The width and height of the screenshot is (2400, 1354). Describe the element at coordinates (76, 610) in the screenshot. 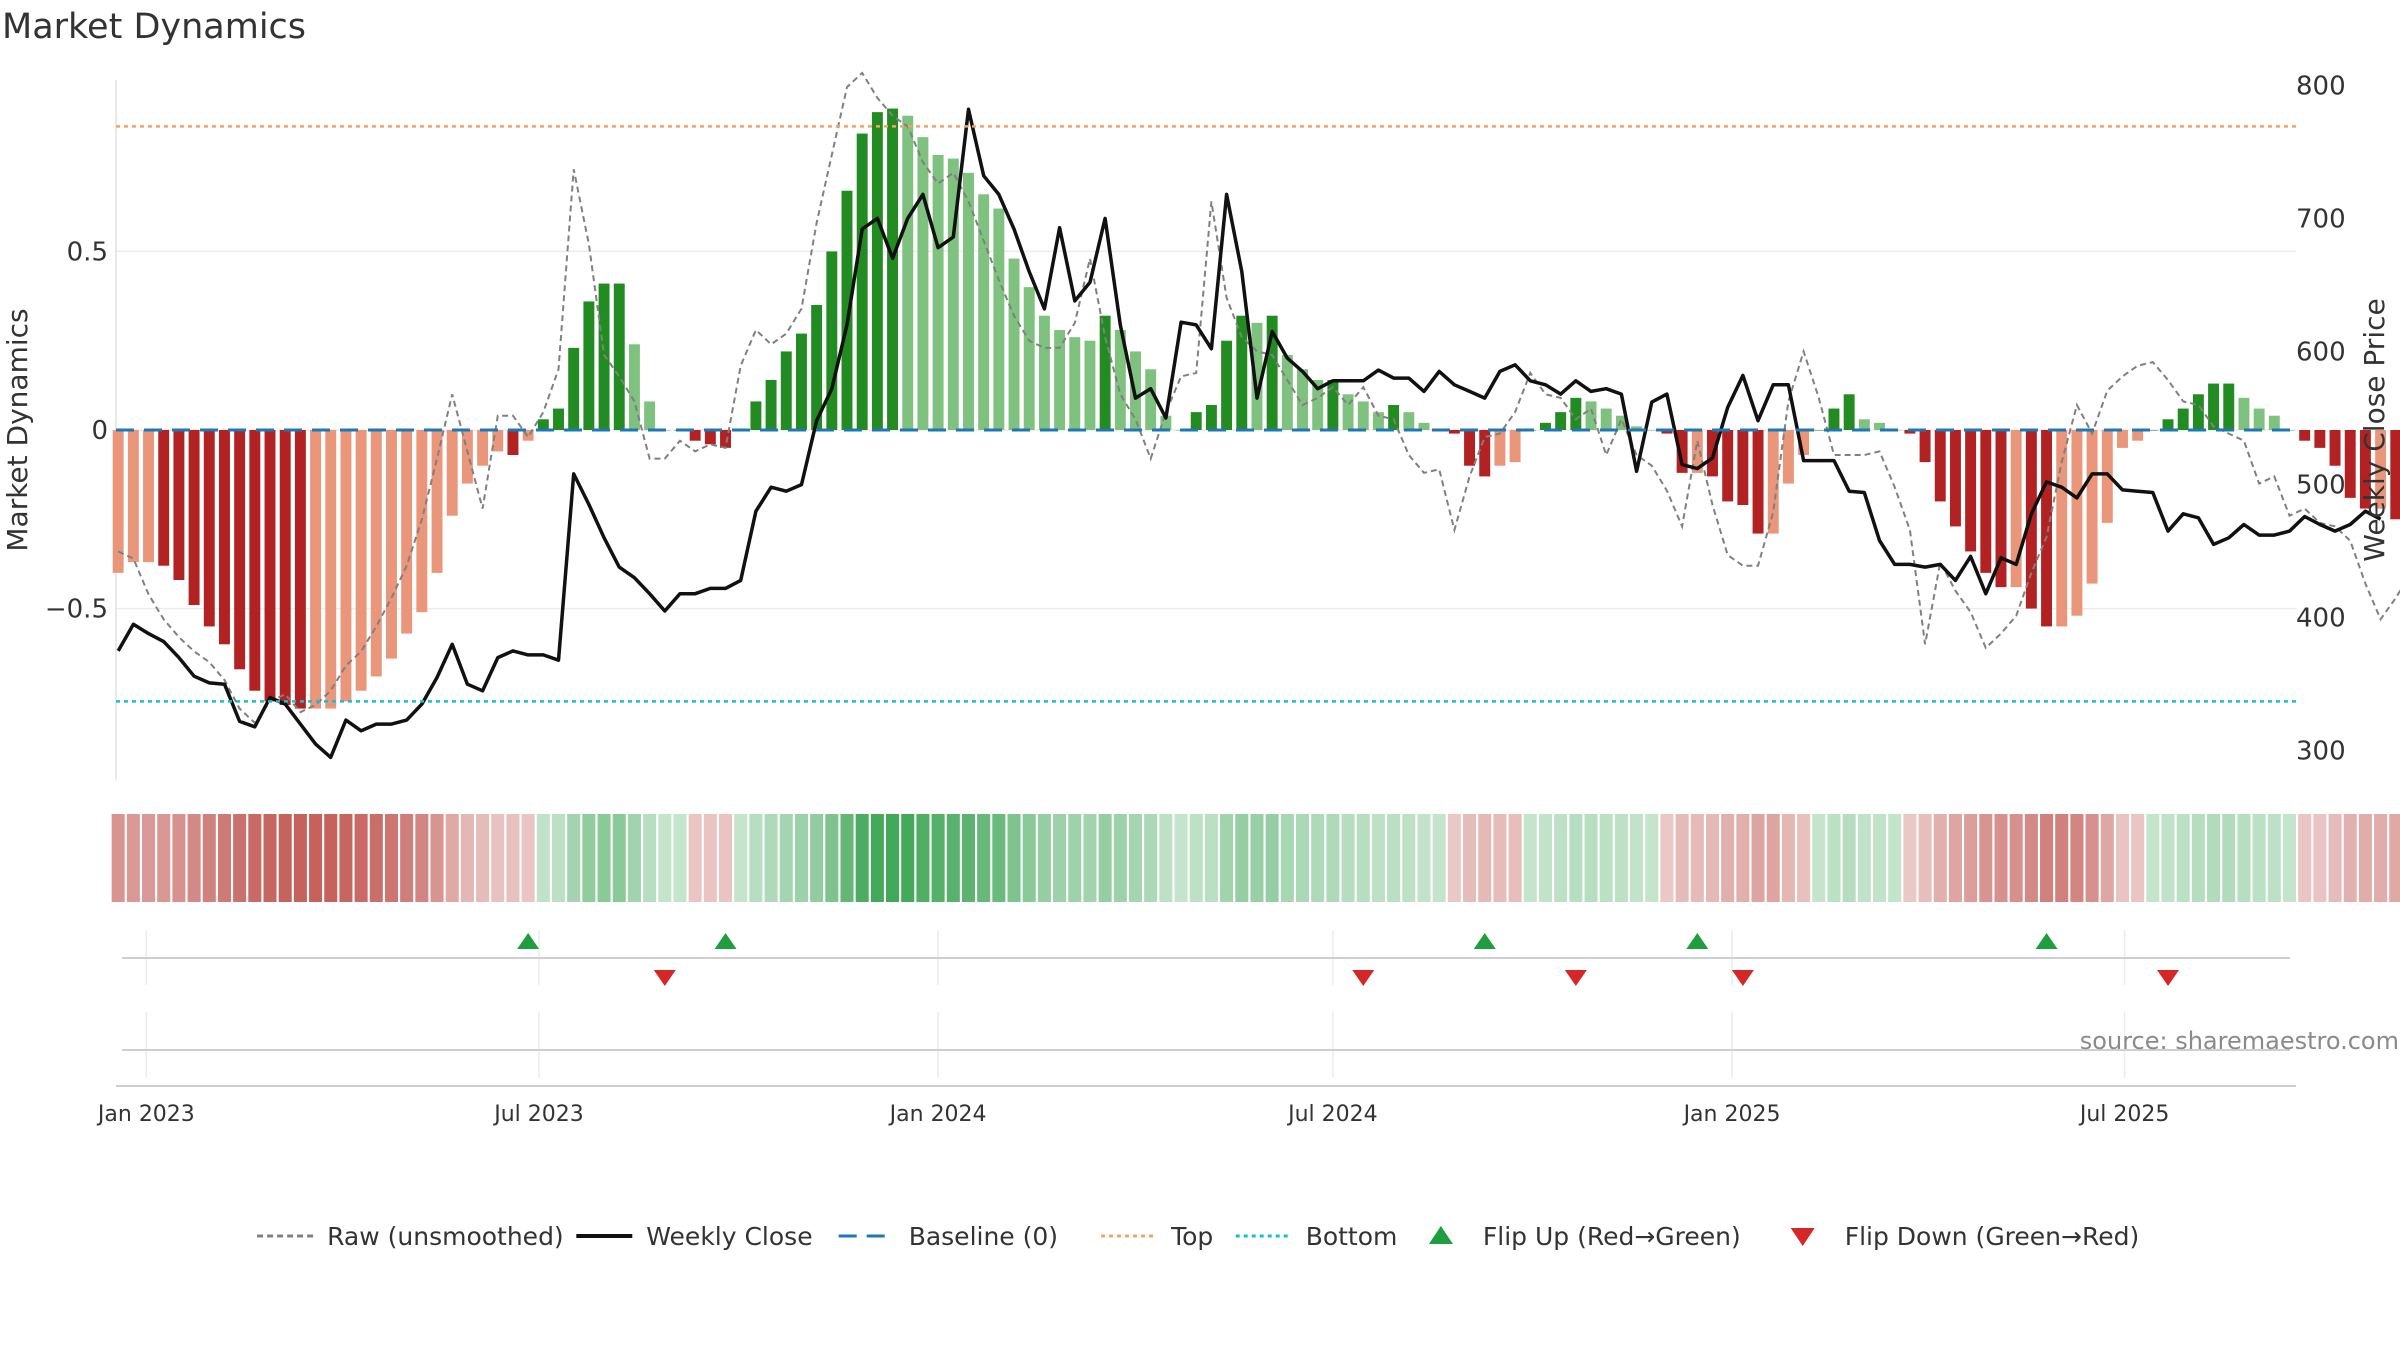

I see `y-tick-label: −0.5` at that location.